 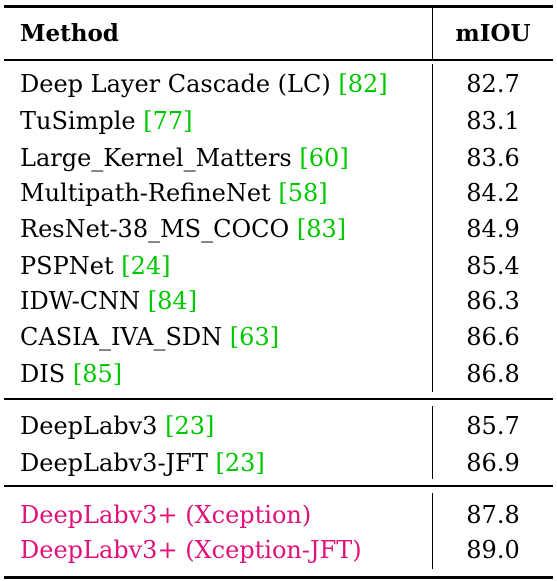 I want to click on method-name: IDW-CNN, so click(x=80, y=301).